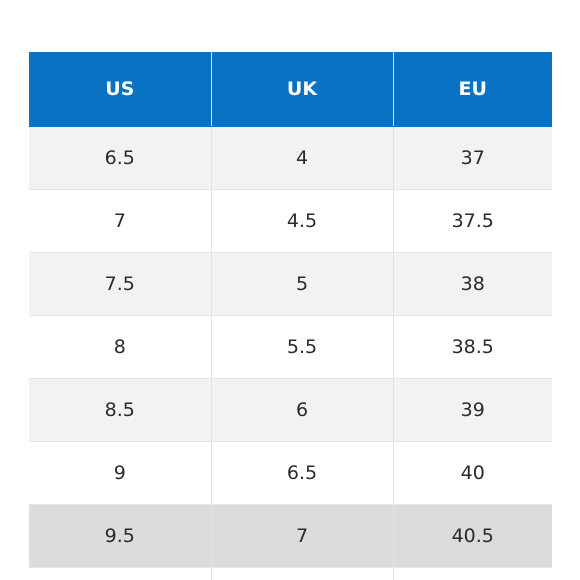  What do you see at coordinates (472, 89) in the screenshot?
I see `header-eu: EU` at bounding box center [472, 89].